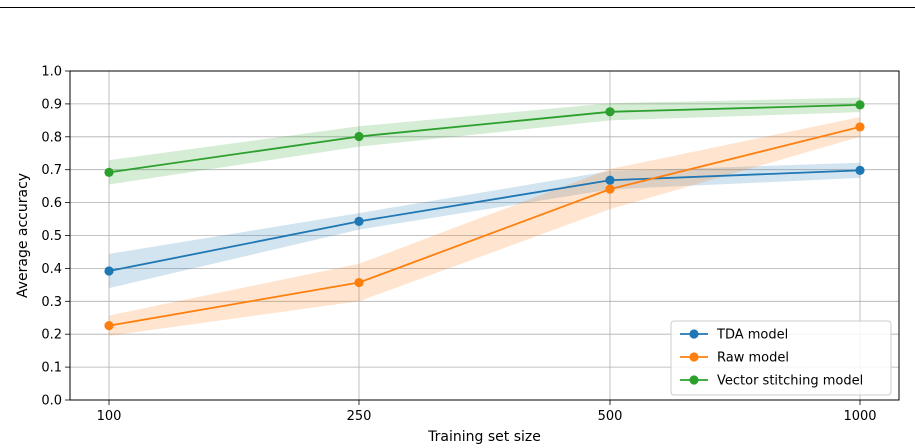  I want to click on legend: TDA model Raw model Vector stitching model, so click(781, 358).